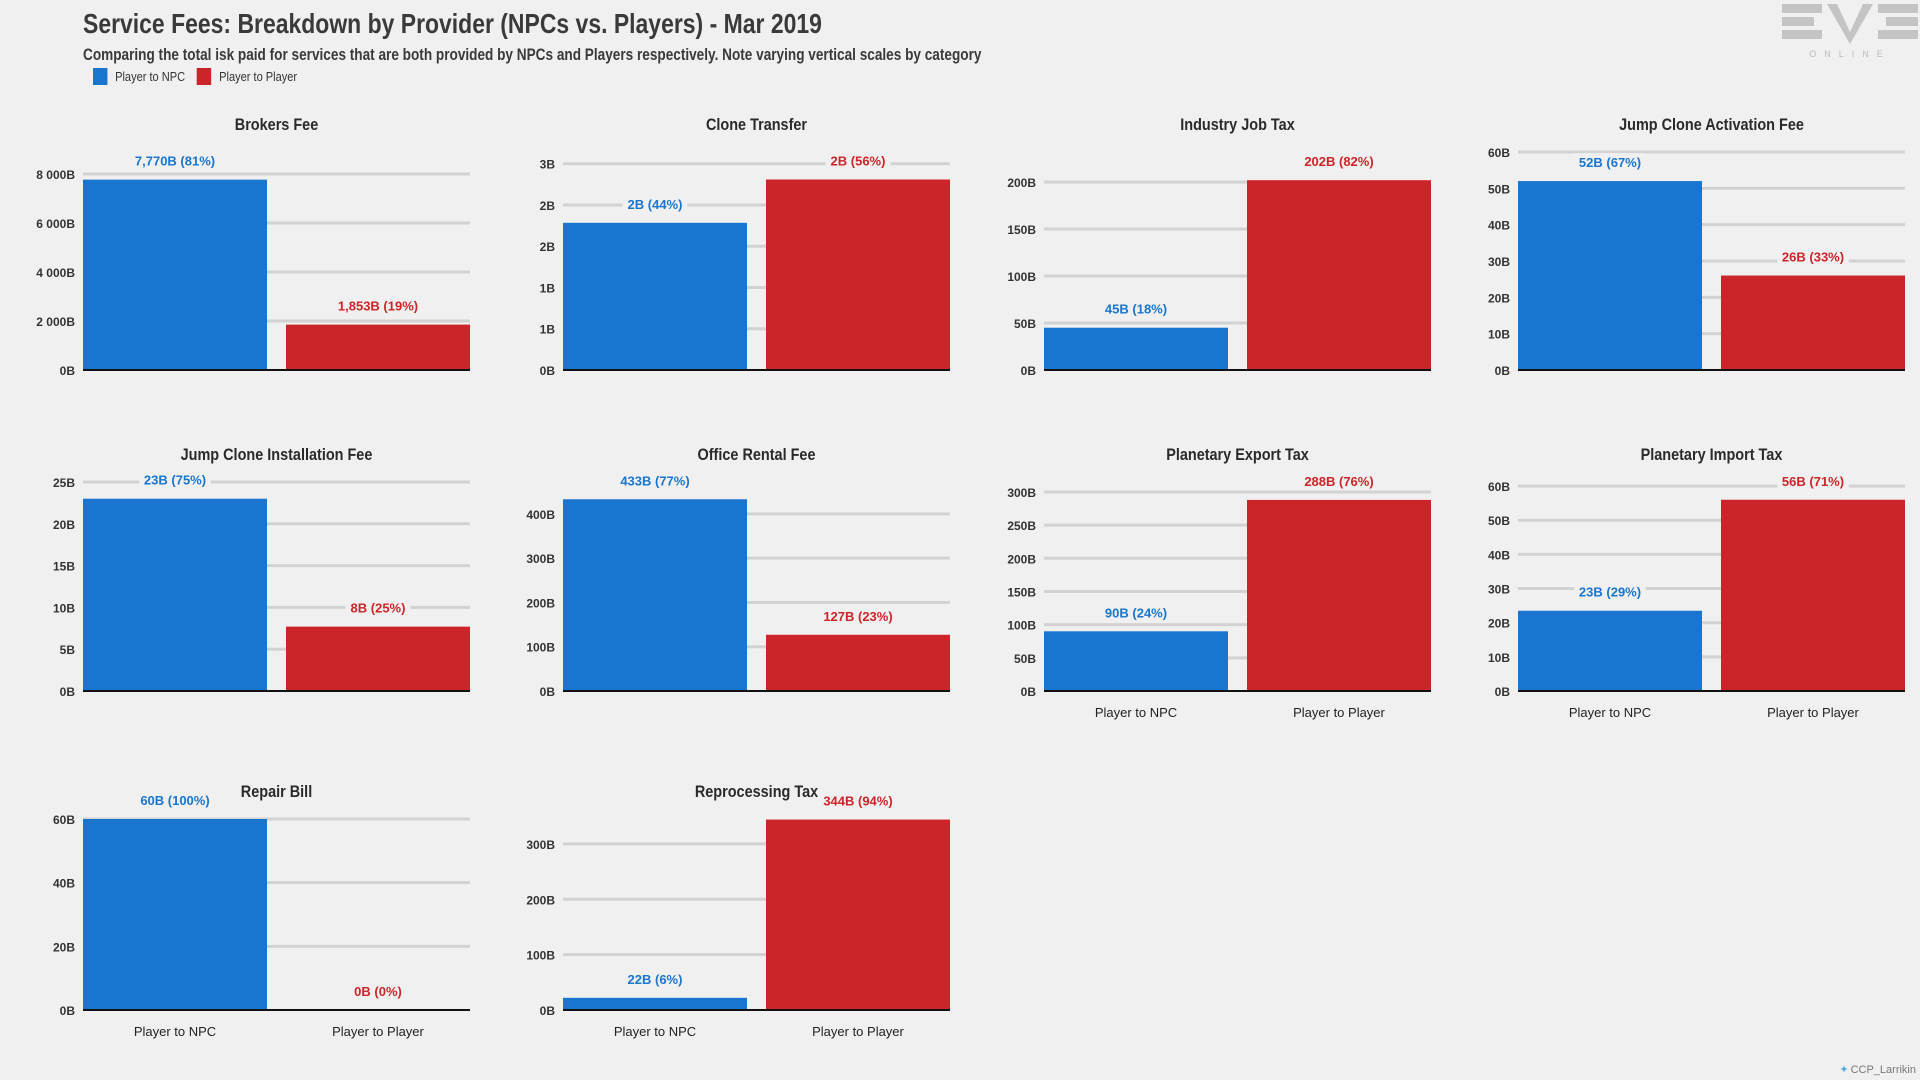 The height and width of the screenshot is (1080, 1920). I want to click on data-label: 45B (18%), so click(1136, 309).